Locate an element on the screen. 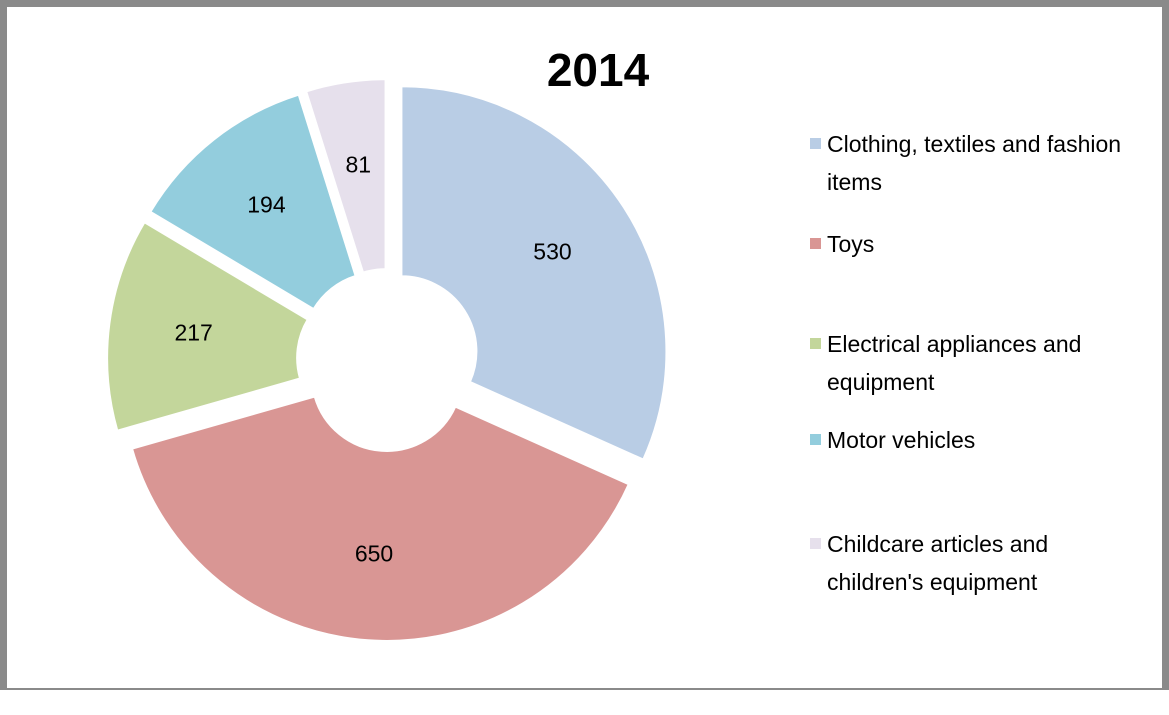 The width and height of the screenshot is (1169, 715). legend-label: Electrical appliances and equipment is located at coordinates (954, 363).